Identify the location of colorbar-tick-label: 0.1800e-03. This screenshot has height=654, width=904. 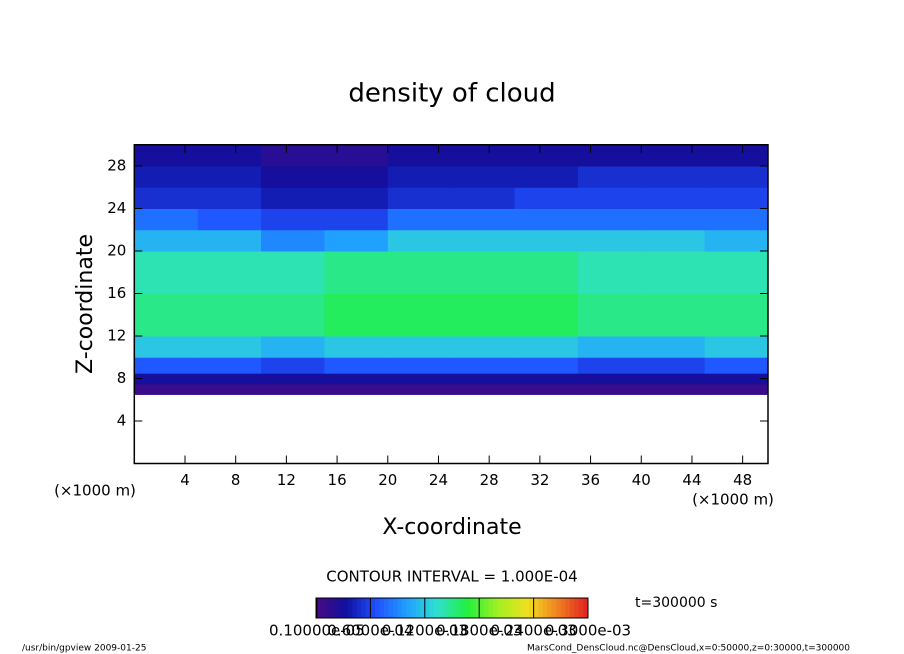
(479, 631).